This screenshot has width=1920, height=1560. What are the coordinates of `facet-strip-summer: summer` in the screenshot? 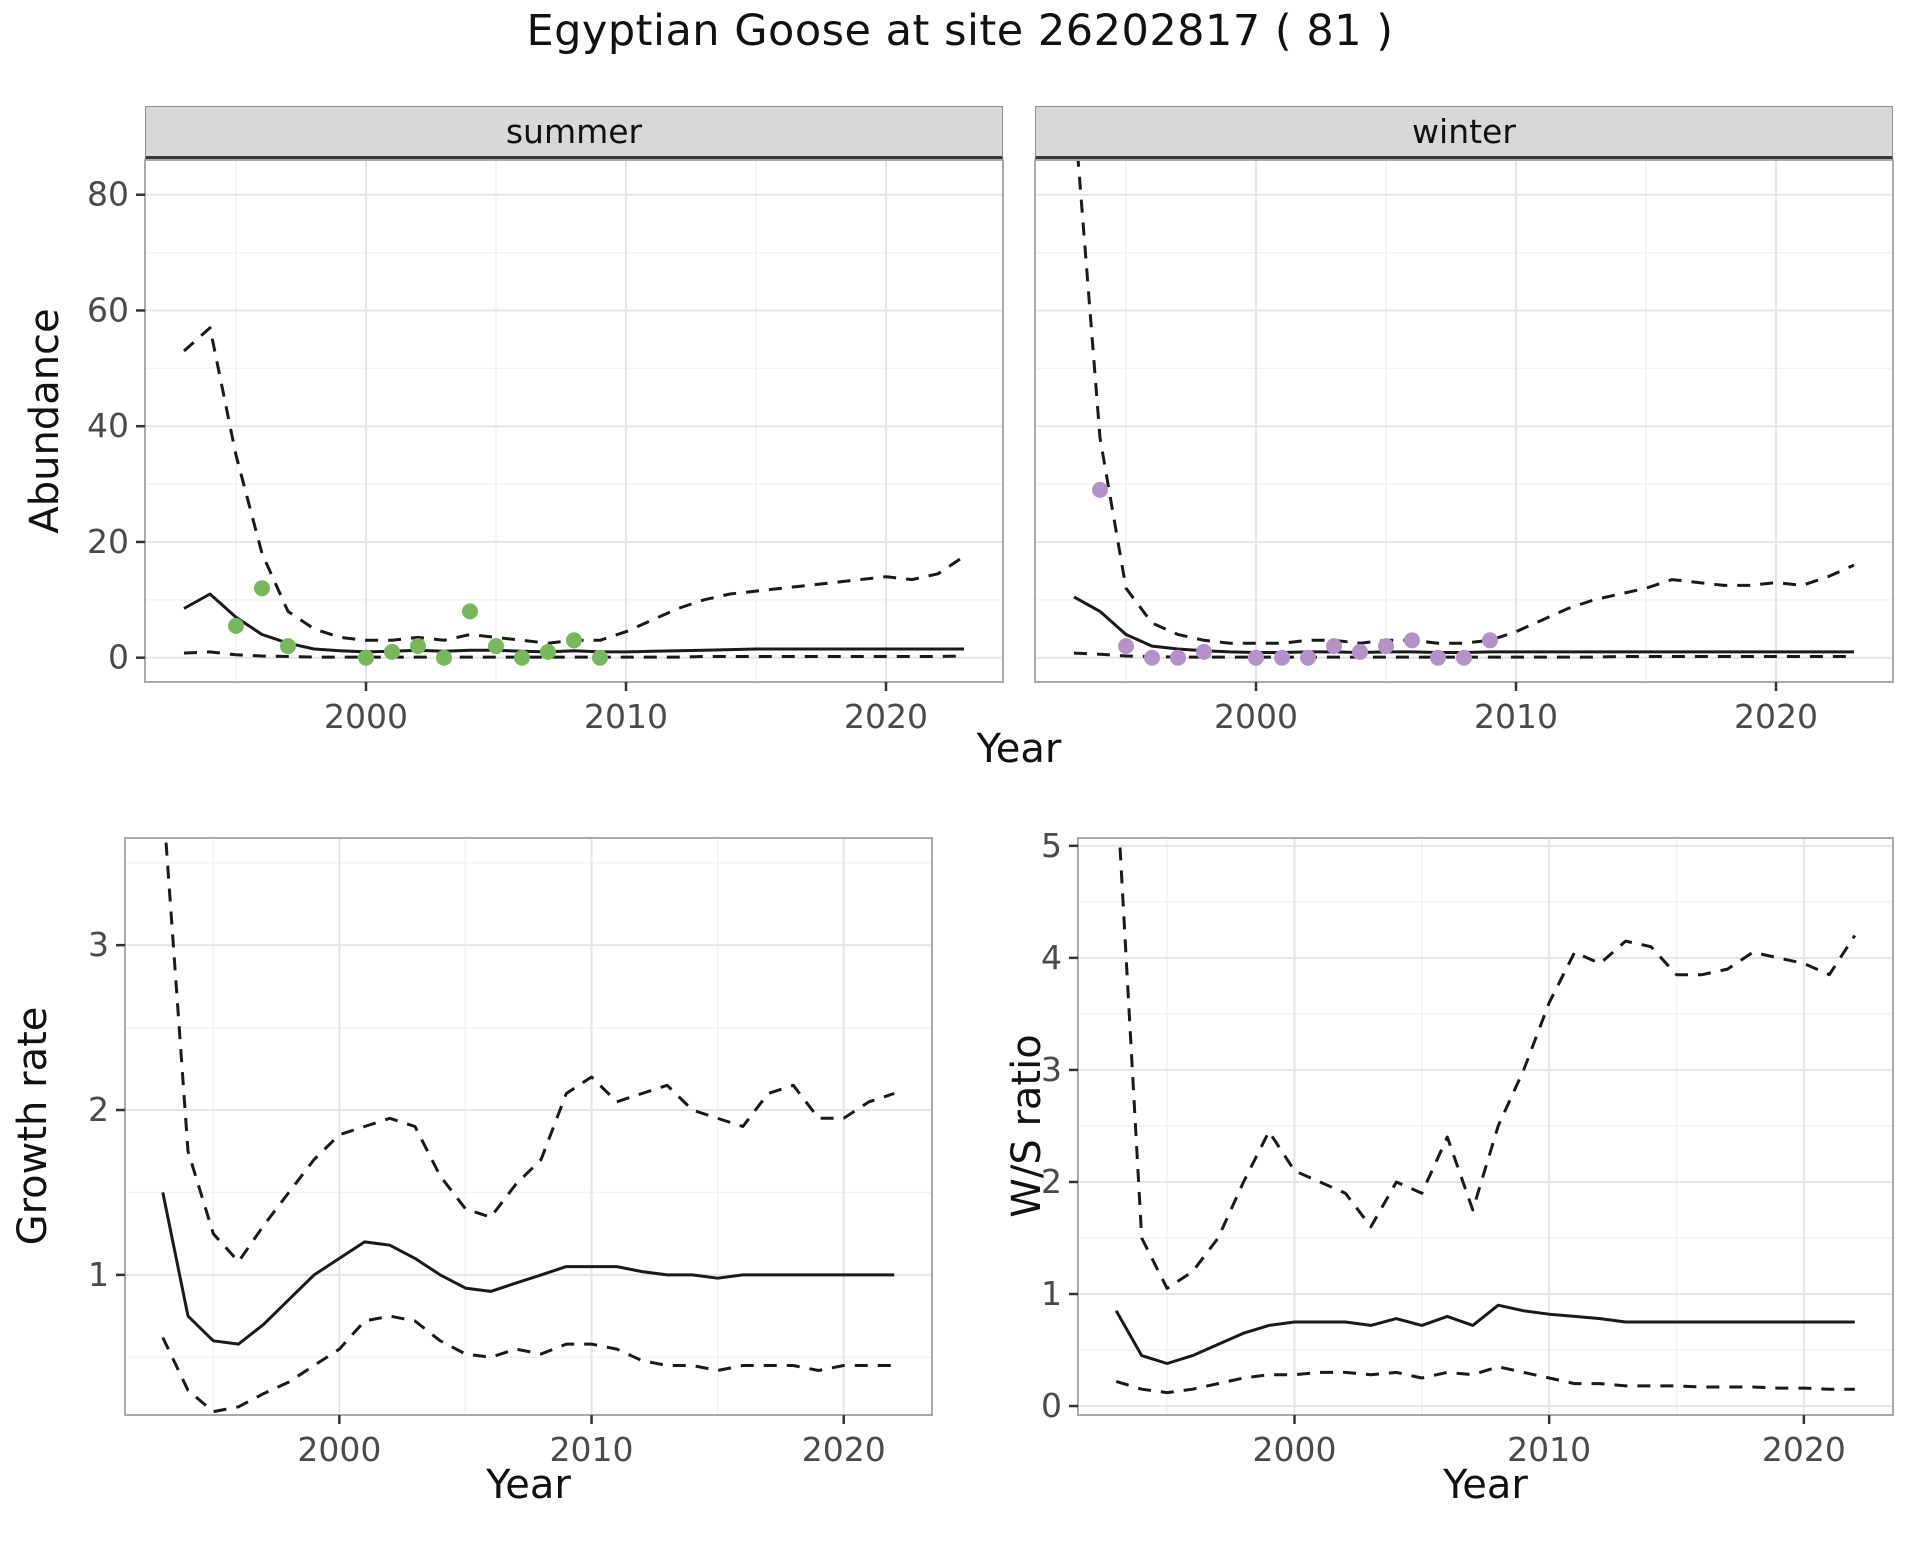 It's located at (574, 133).